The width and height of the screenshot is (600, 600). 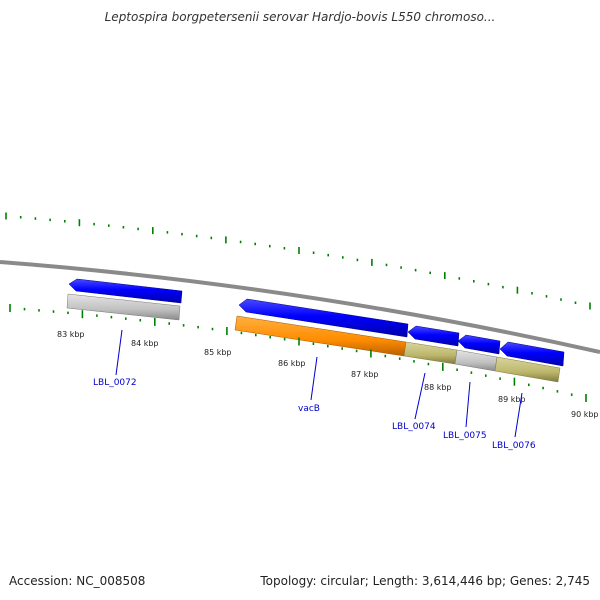 I want to click on gene-label-lbl-0076: LBL_0076, so click(x=514, y=446).